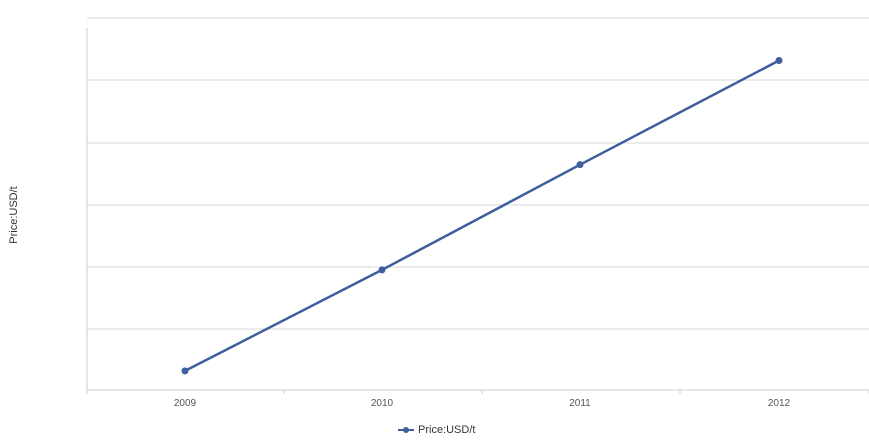  I want to click on legend: Price:USD/t, so click(436, 430).